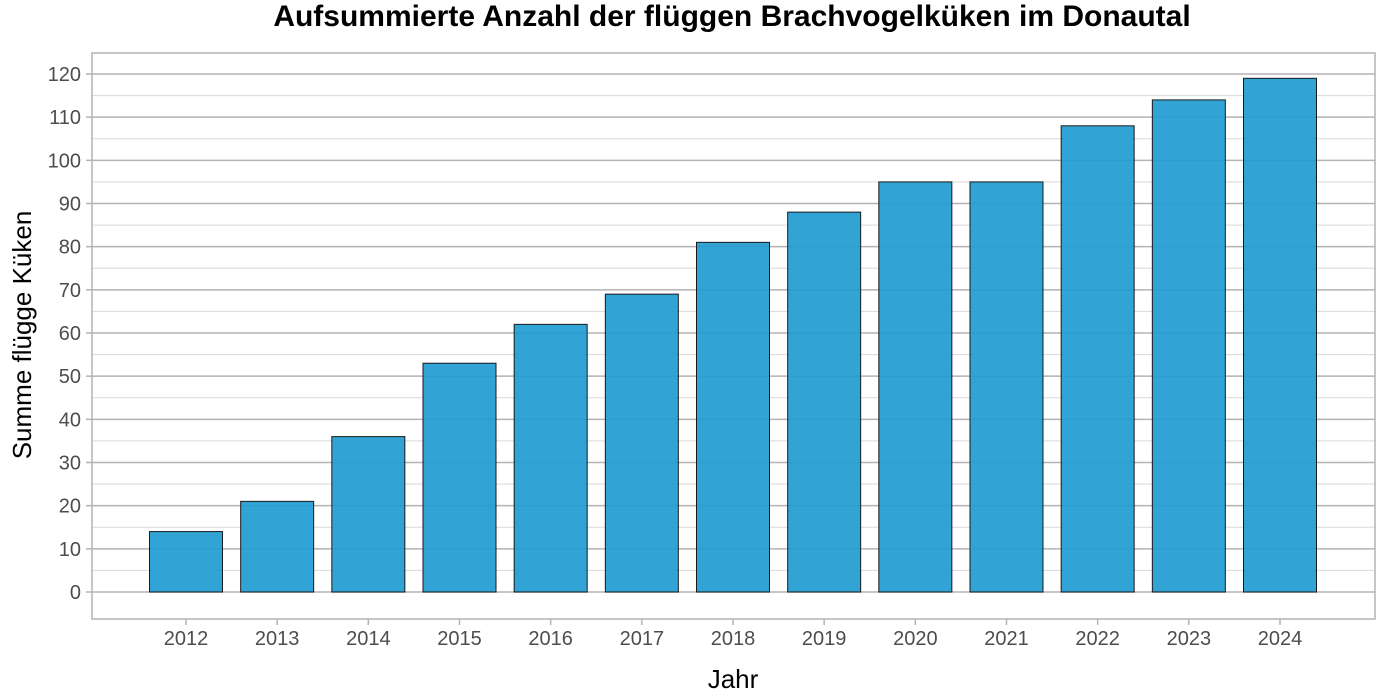 This screenshot has width=1386, height=693. Describe the element at coordinates (733, 639) in the screenshot. I see `x-tick-label: 2018` at that location.